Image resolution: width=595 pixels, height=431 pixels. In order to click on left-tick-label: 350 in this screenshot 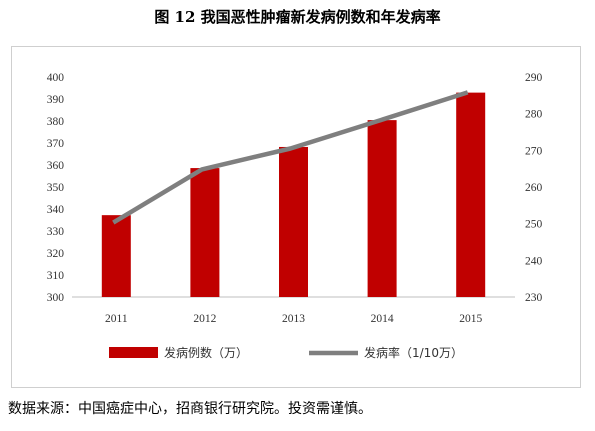, I will do `click(56, 188)`.